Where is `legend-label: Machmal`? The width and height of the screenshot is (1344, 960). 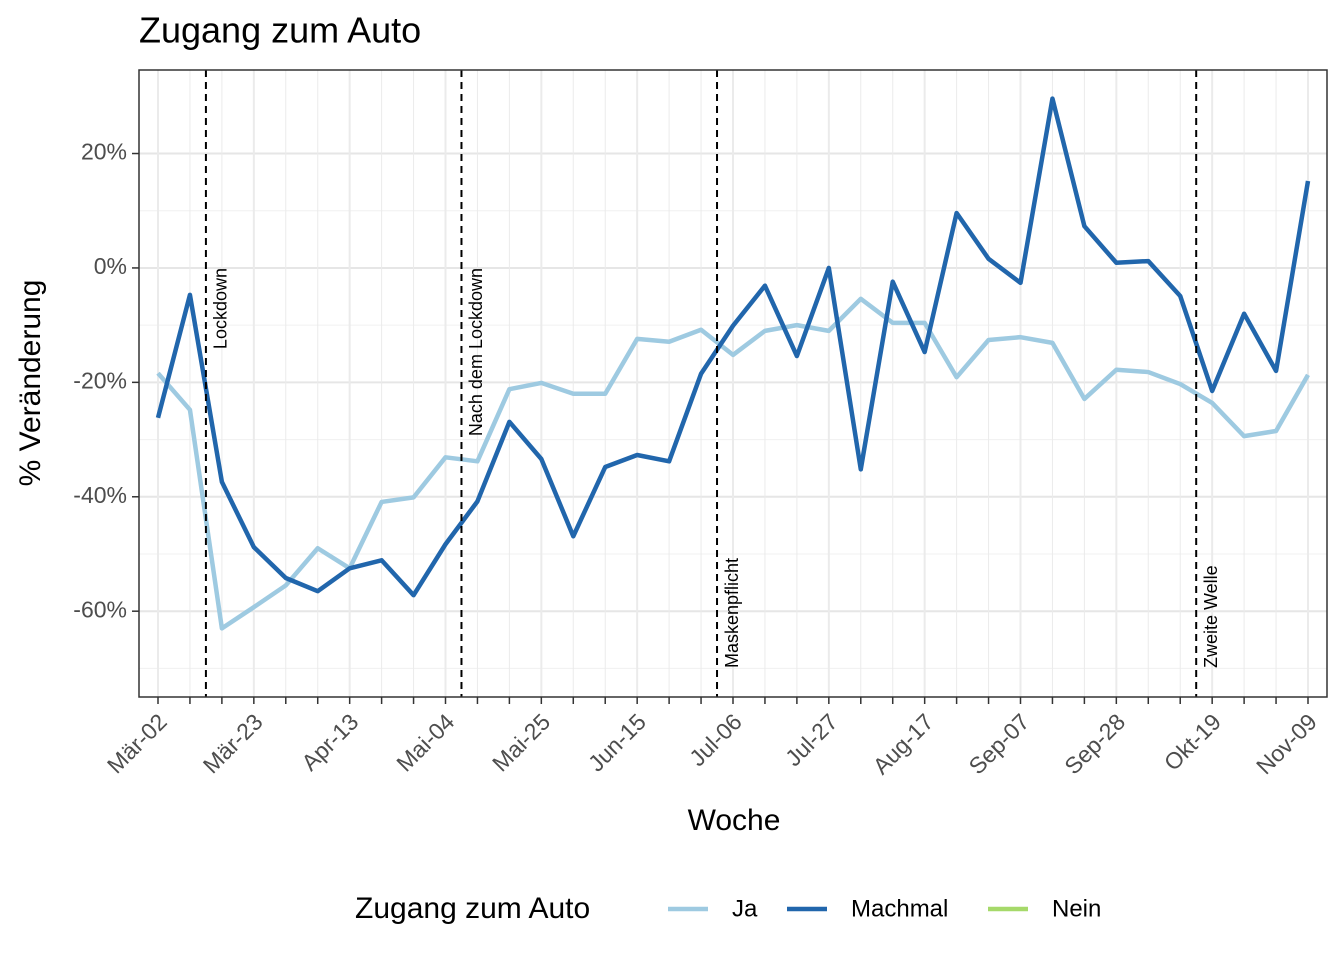
legend-label: Machmal is located at coordinates (899, 908).